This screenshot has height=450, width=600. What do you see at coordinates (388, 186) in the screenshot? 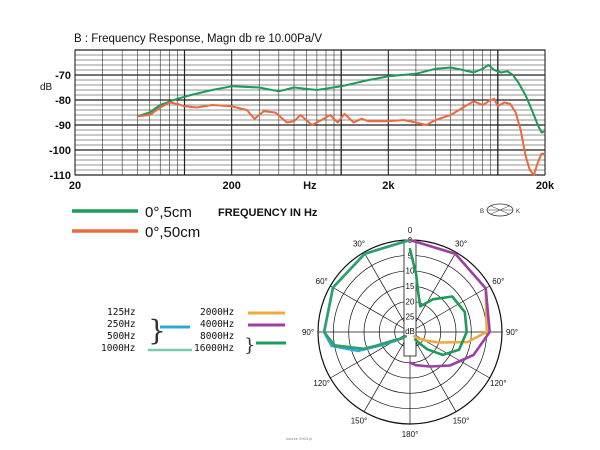
I see `x-tick-label: 2k` at bounding box center [388, 186].